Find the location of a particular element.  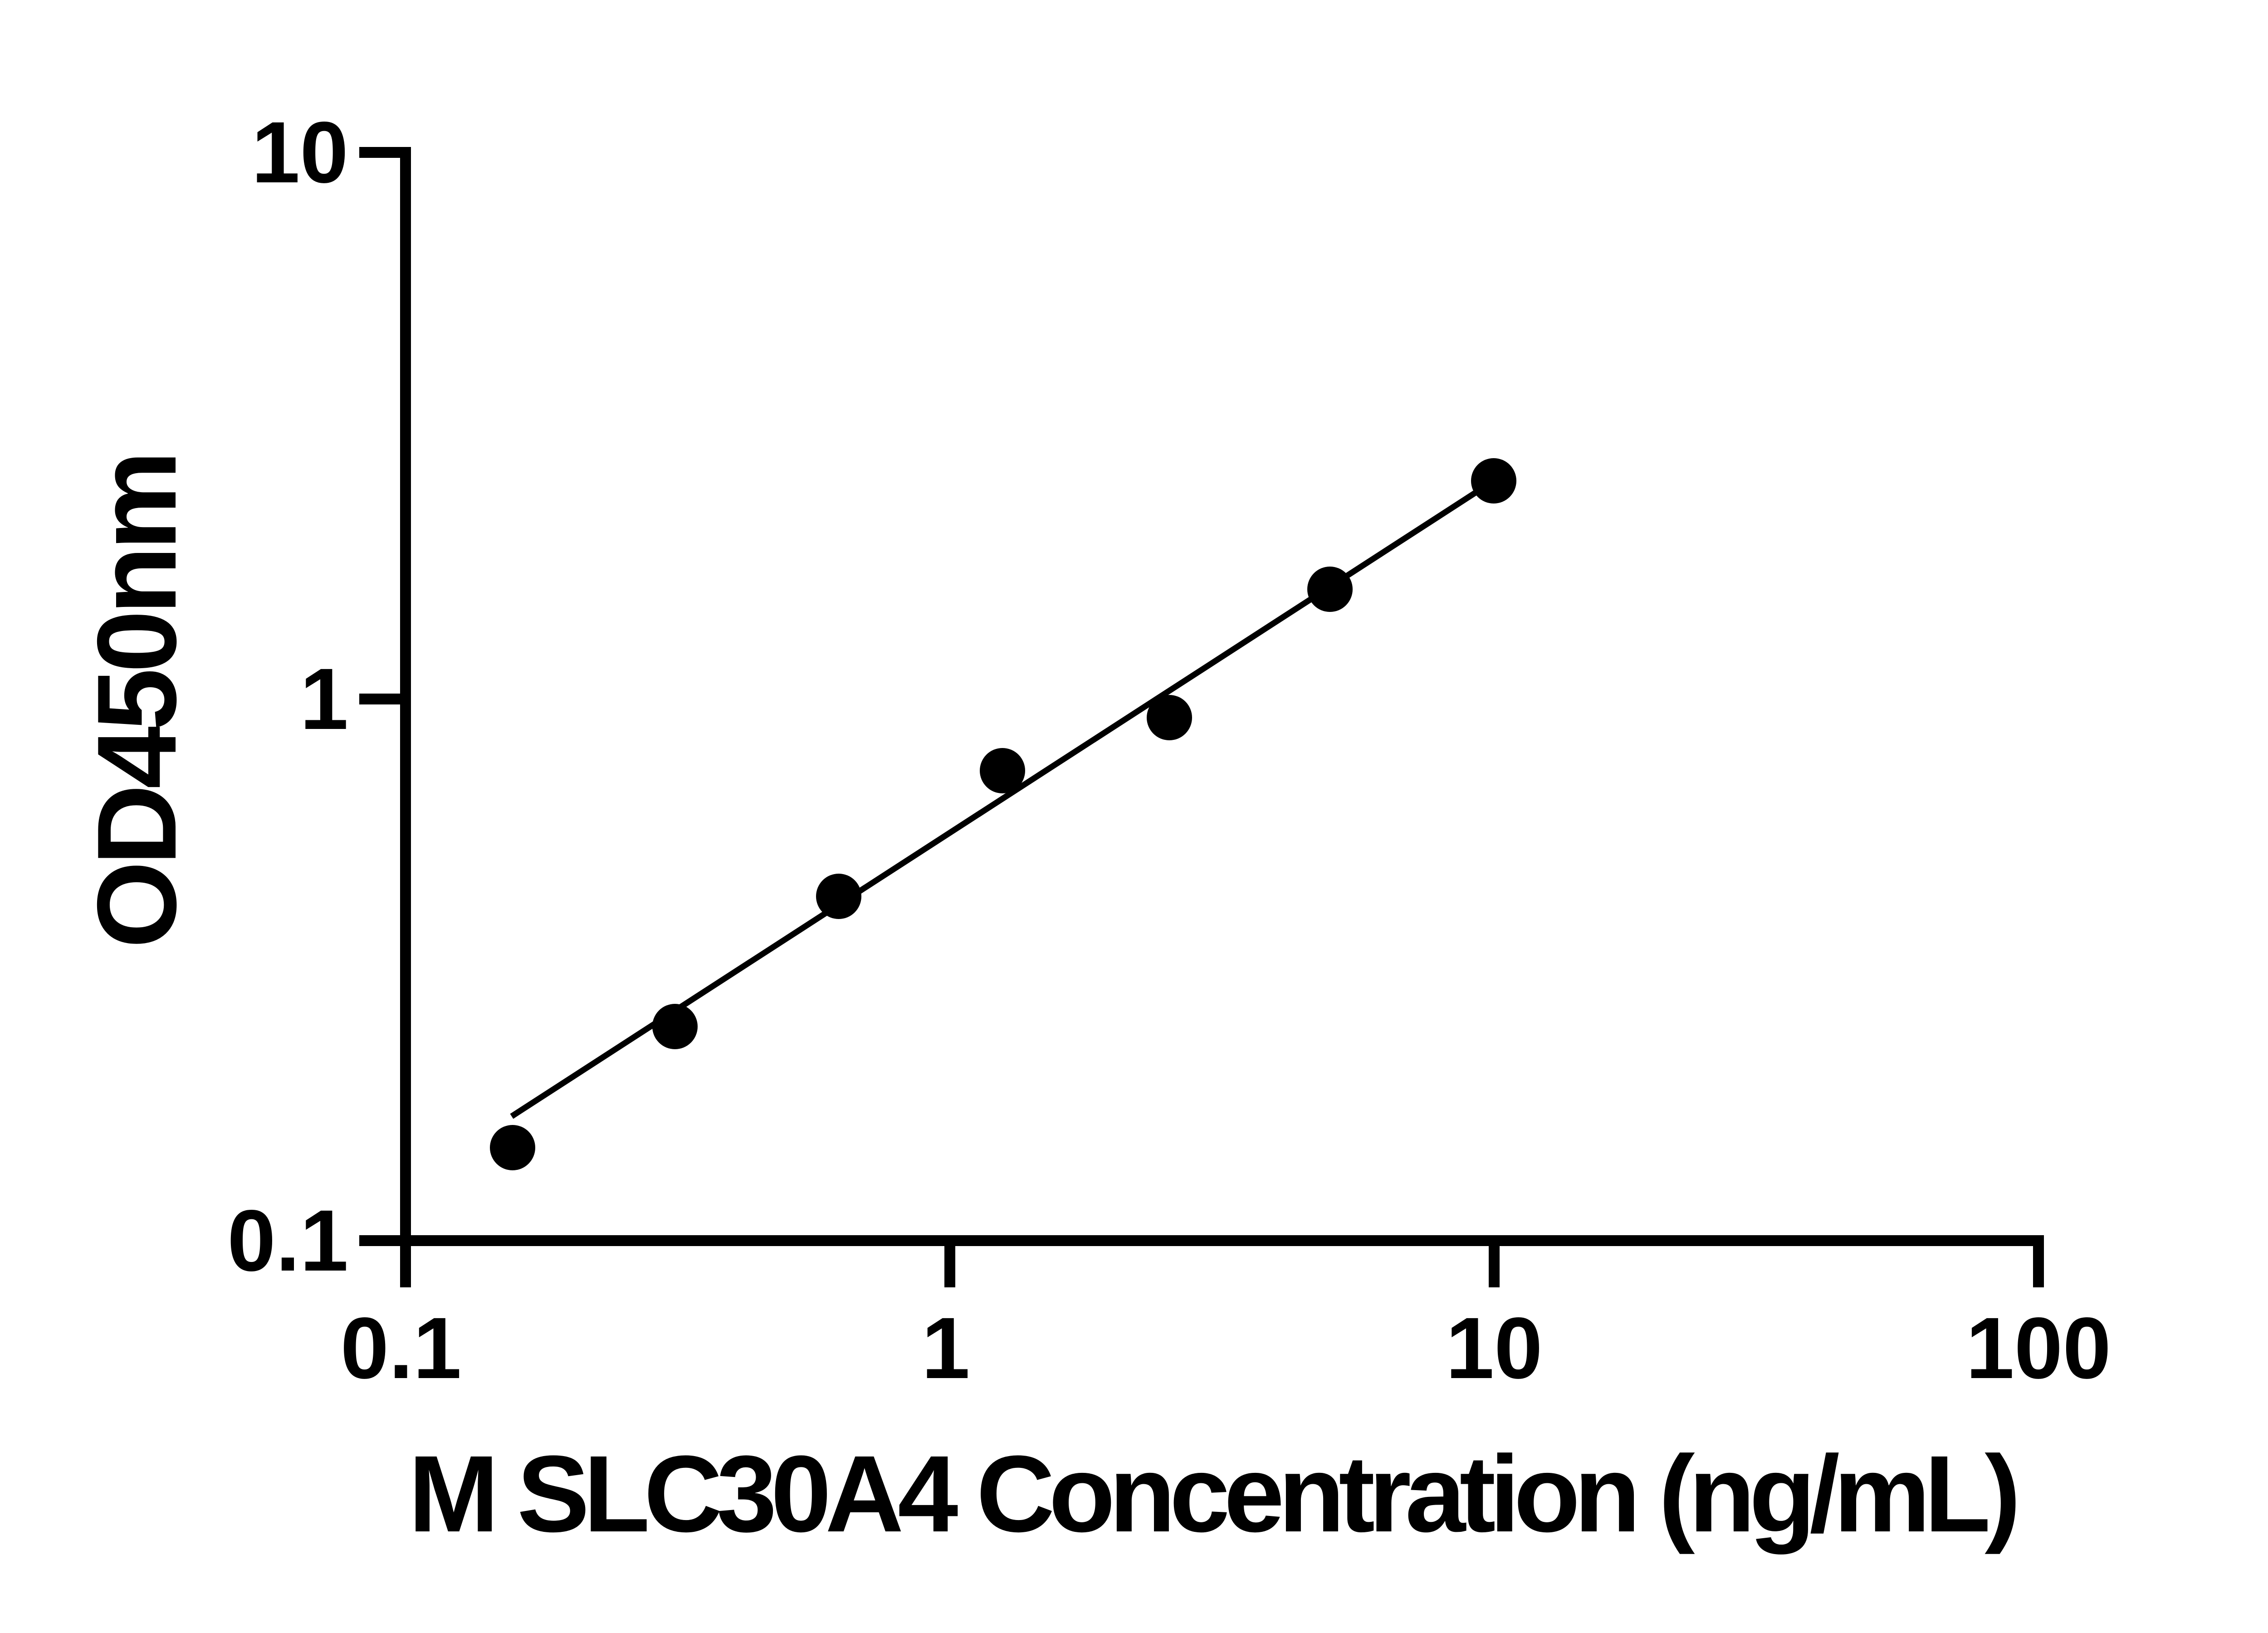

svg-text: OD450nm is located at coordinates (137, 702).